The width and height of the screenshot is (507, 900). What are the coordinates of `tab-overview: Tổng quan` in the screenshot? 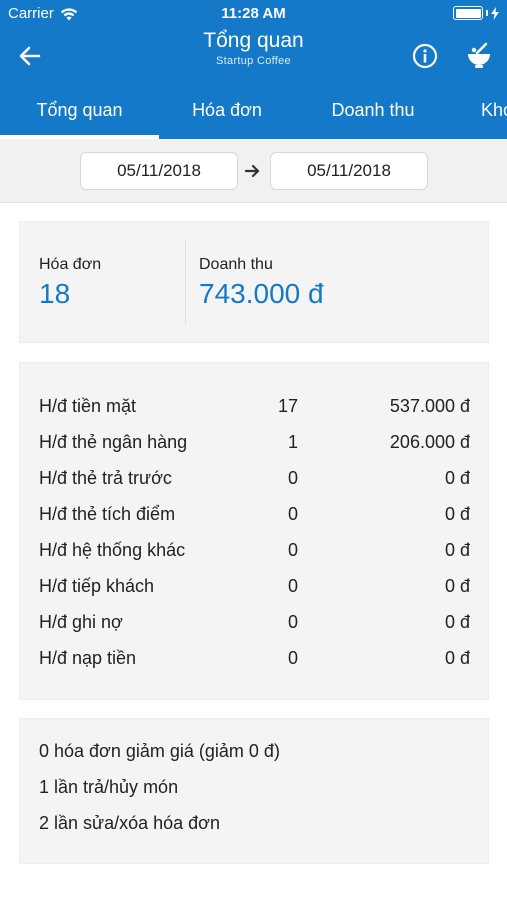 It's located at (79, 111).